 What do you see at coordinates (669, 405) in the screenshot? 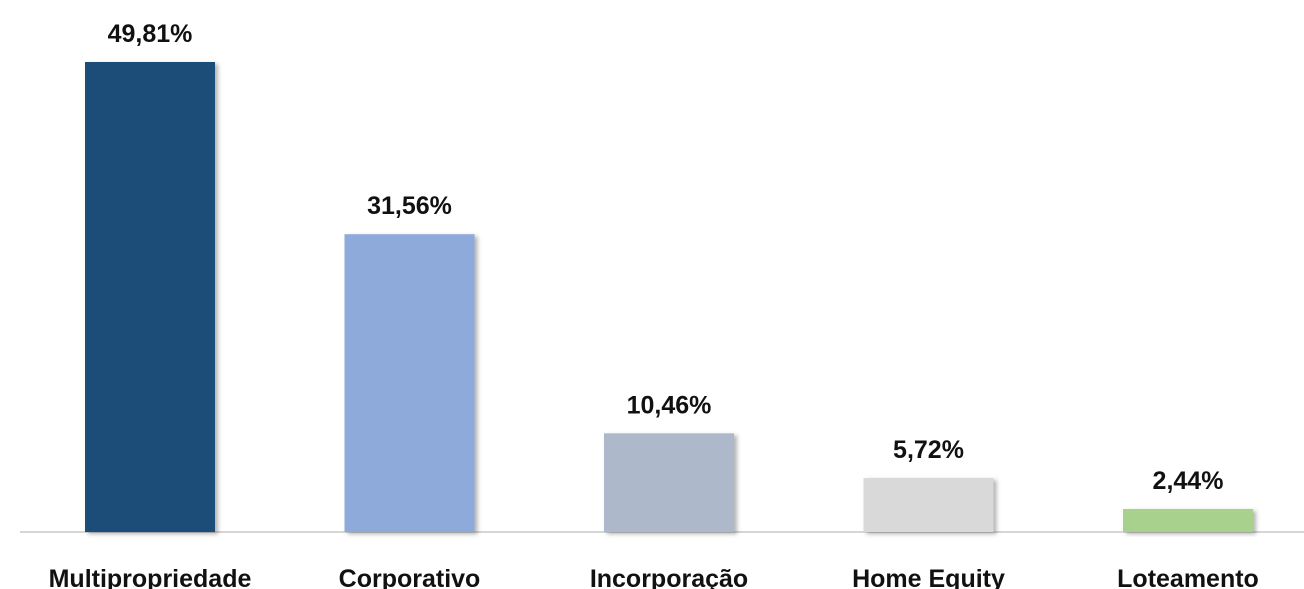
I see `value-label: 10,46%` at bounding box center [669, 405].